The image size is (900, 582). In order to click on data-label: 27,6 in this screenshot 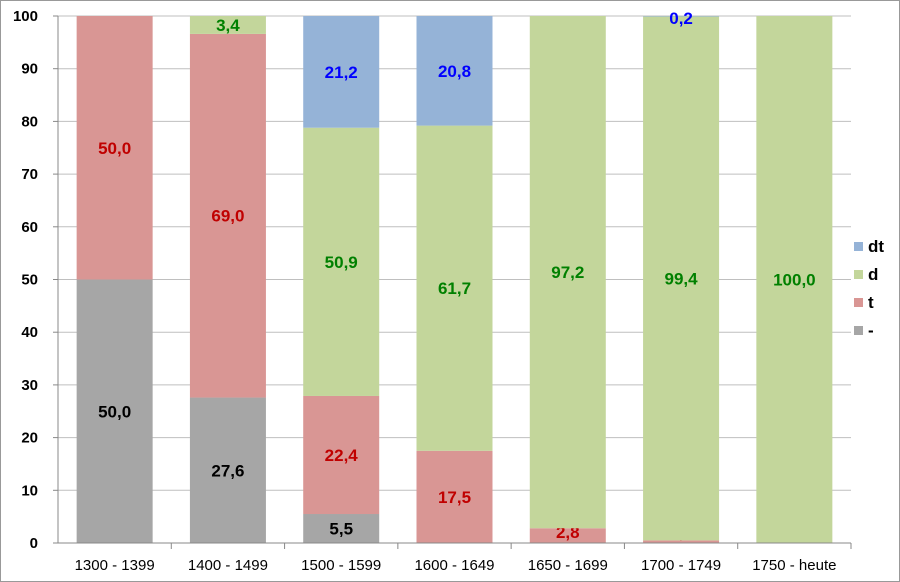, I will do `click(227, 470)`.